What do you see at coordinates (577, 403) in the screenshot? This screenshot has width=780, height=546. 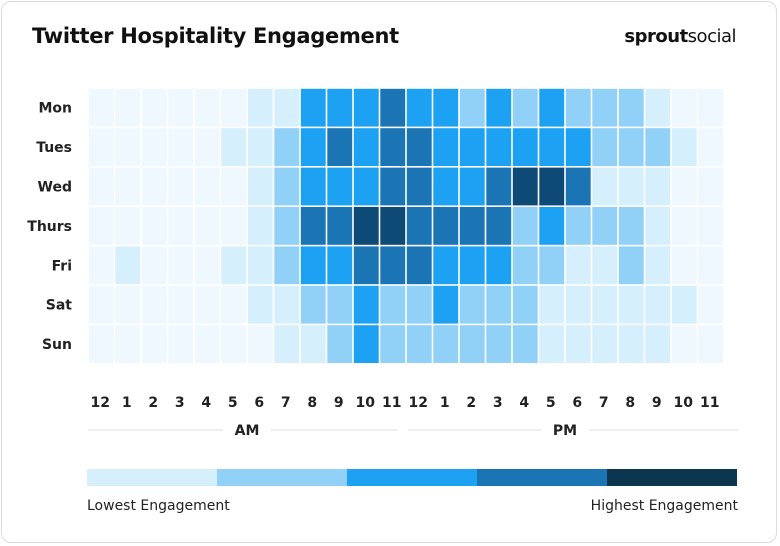 I see `column-label: 6` at bounding box center [577, 403].